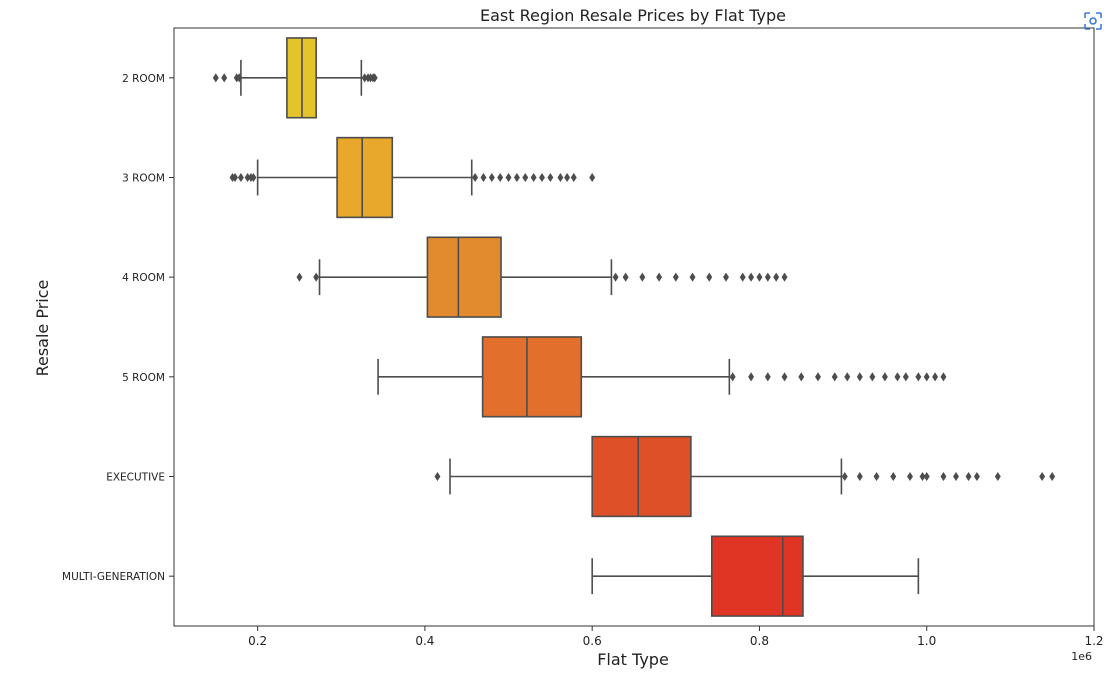  What do you see at coordinates (143, 278) in the screenshot?
I see `y-tick-label: 4 ROOM` at bounding box center [143, 278].